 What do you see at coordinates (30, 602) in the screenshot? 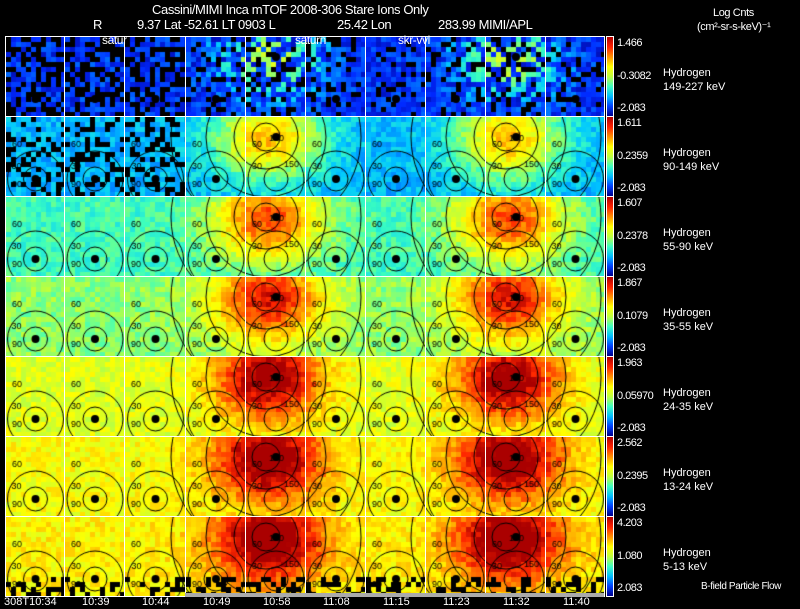
I see `time-tick: 308T10:34` at bounding box center [30, 602].